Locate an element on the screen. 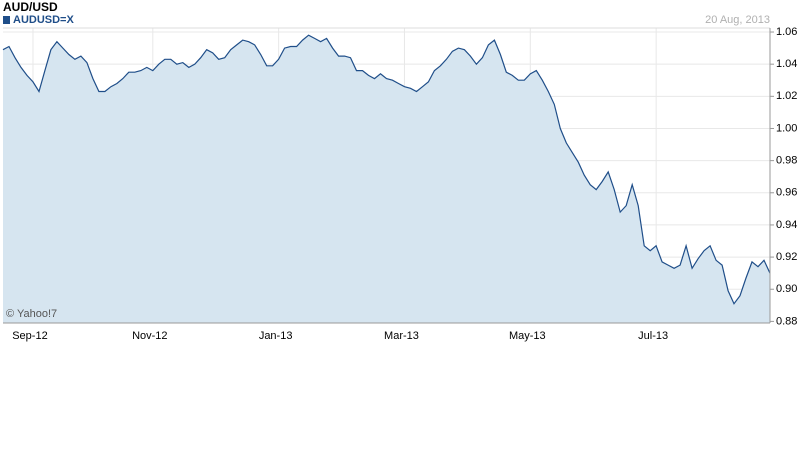 This screenshot has width=800, height=475. y-tick-label: 1.06 is located at coordinates (786, 32).